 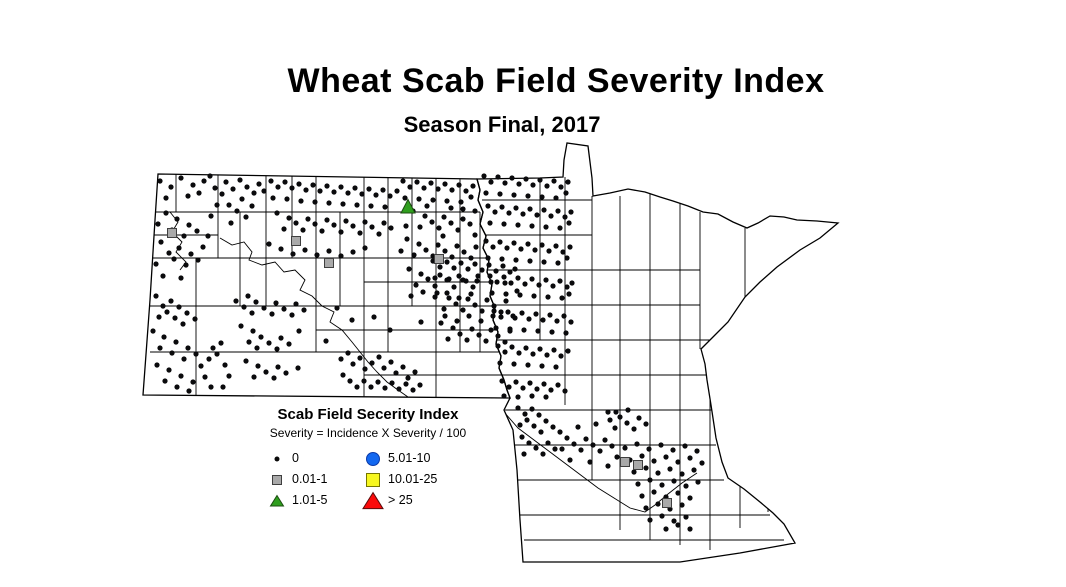 I want to click on legend-formula: Severity = Incidence X Severity / 100, so click(x=368, y=433).